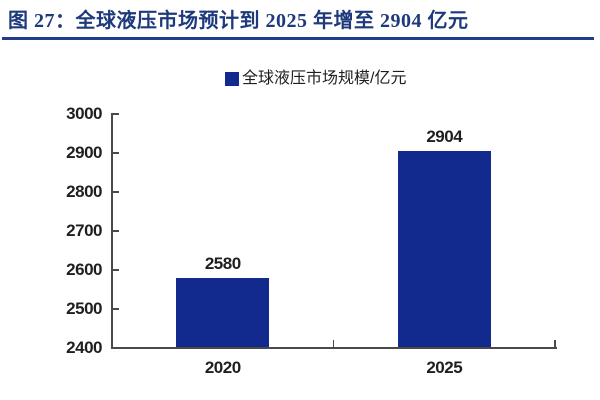 This screenshot has width=600, height=400. Describe the element at coordinates (232, 79) in the screenshot. I see `legend-swatch-icon` at that location.